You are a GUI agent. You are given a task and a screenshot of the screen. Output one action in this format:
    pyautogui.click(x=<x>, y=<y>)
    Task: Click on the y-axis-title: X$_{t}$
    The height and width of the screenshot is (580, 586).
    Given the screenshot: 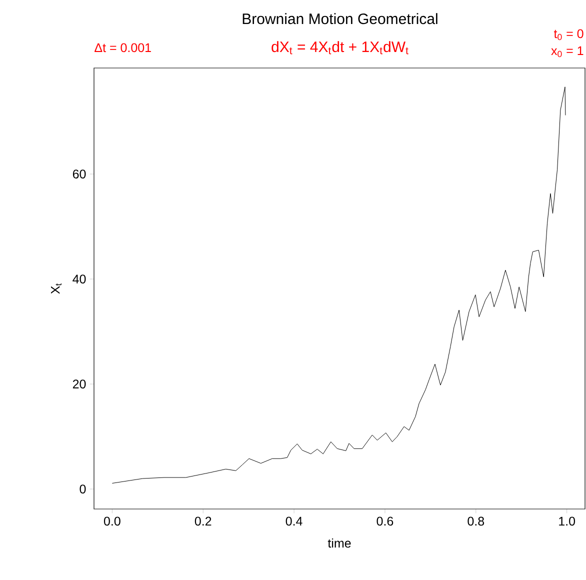 What is the action you would take?
    pyautogui.click(x=56, y=288)
    